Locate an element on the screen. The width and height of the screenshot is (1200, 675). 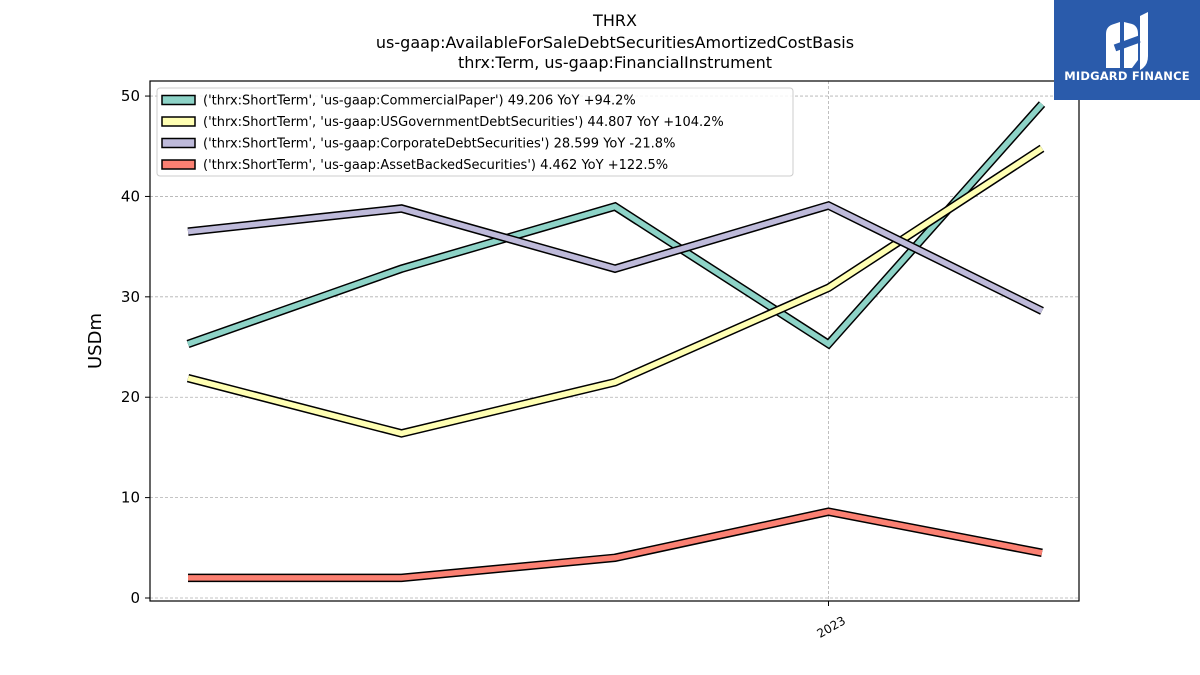
logo-text: MIDGARD FINANCE is located at coordinates (1127, 76).